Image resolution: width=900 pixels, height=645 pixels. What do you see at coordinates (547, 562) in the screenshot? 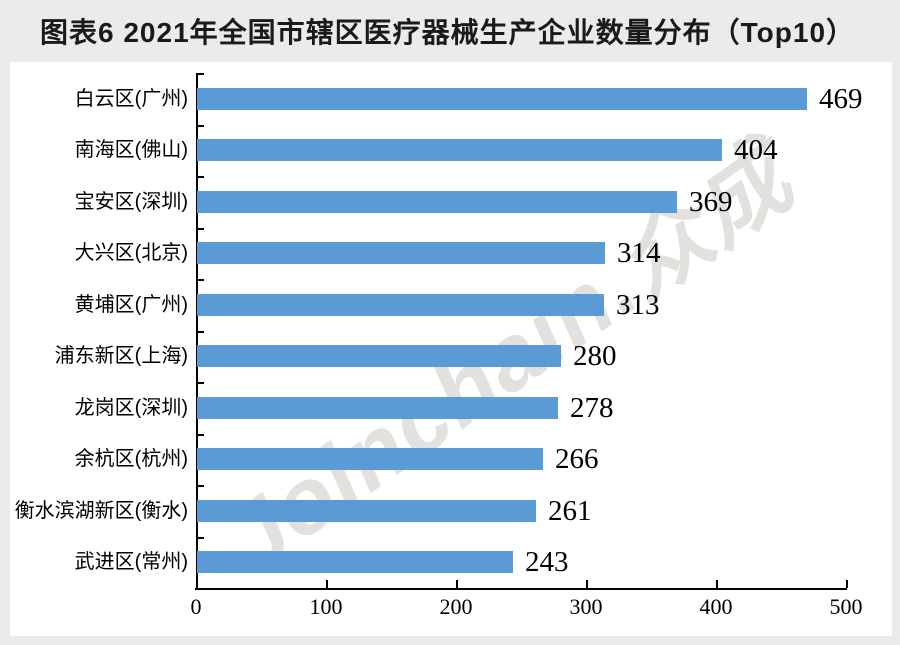
I see `value-label: 243` at bounding box center [547, 562].